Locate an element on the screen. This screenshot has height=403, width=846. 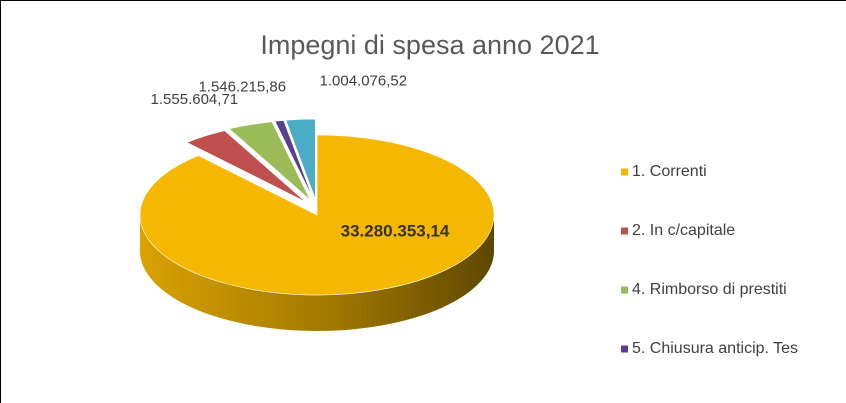
legend-label: 1. Correnti is located at coordinates (669, 171).